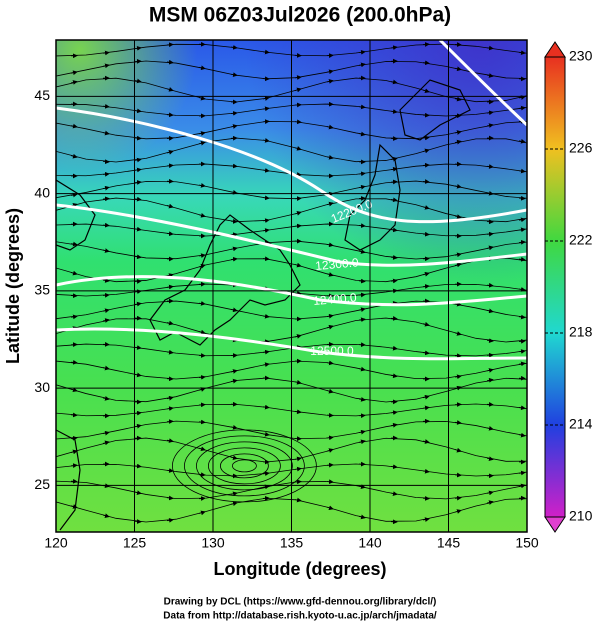  I want to click on y-axis-label: Latitude (degrees), so click(13, 286).